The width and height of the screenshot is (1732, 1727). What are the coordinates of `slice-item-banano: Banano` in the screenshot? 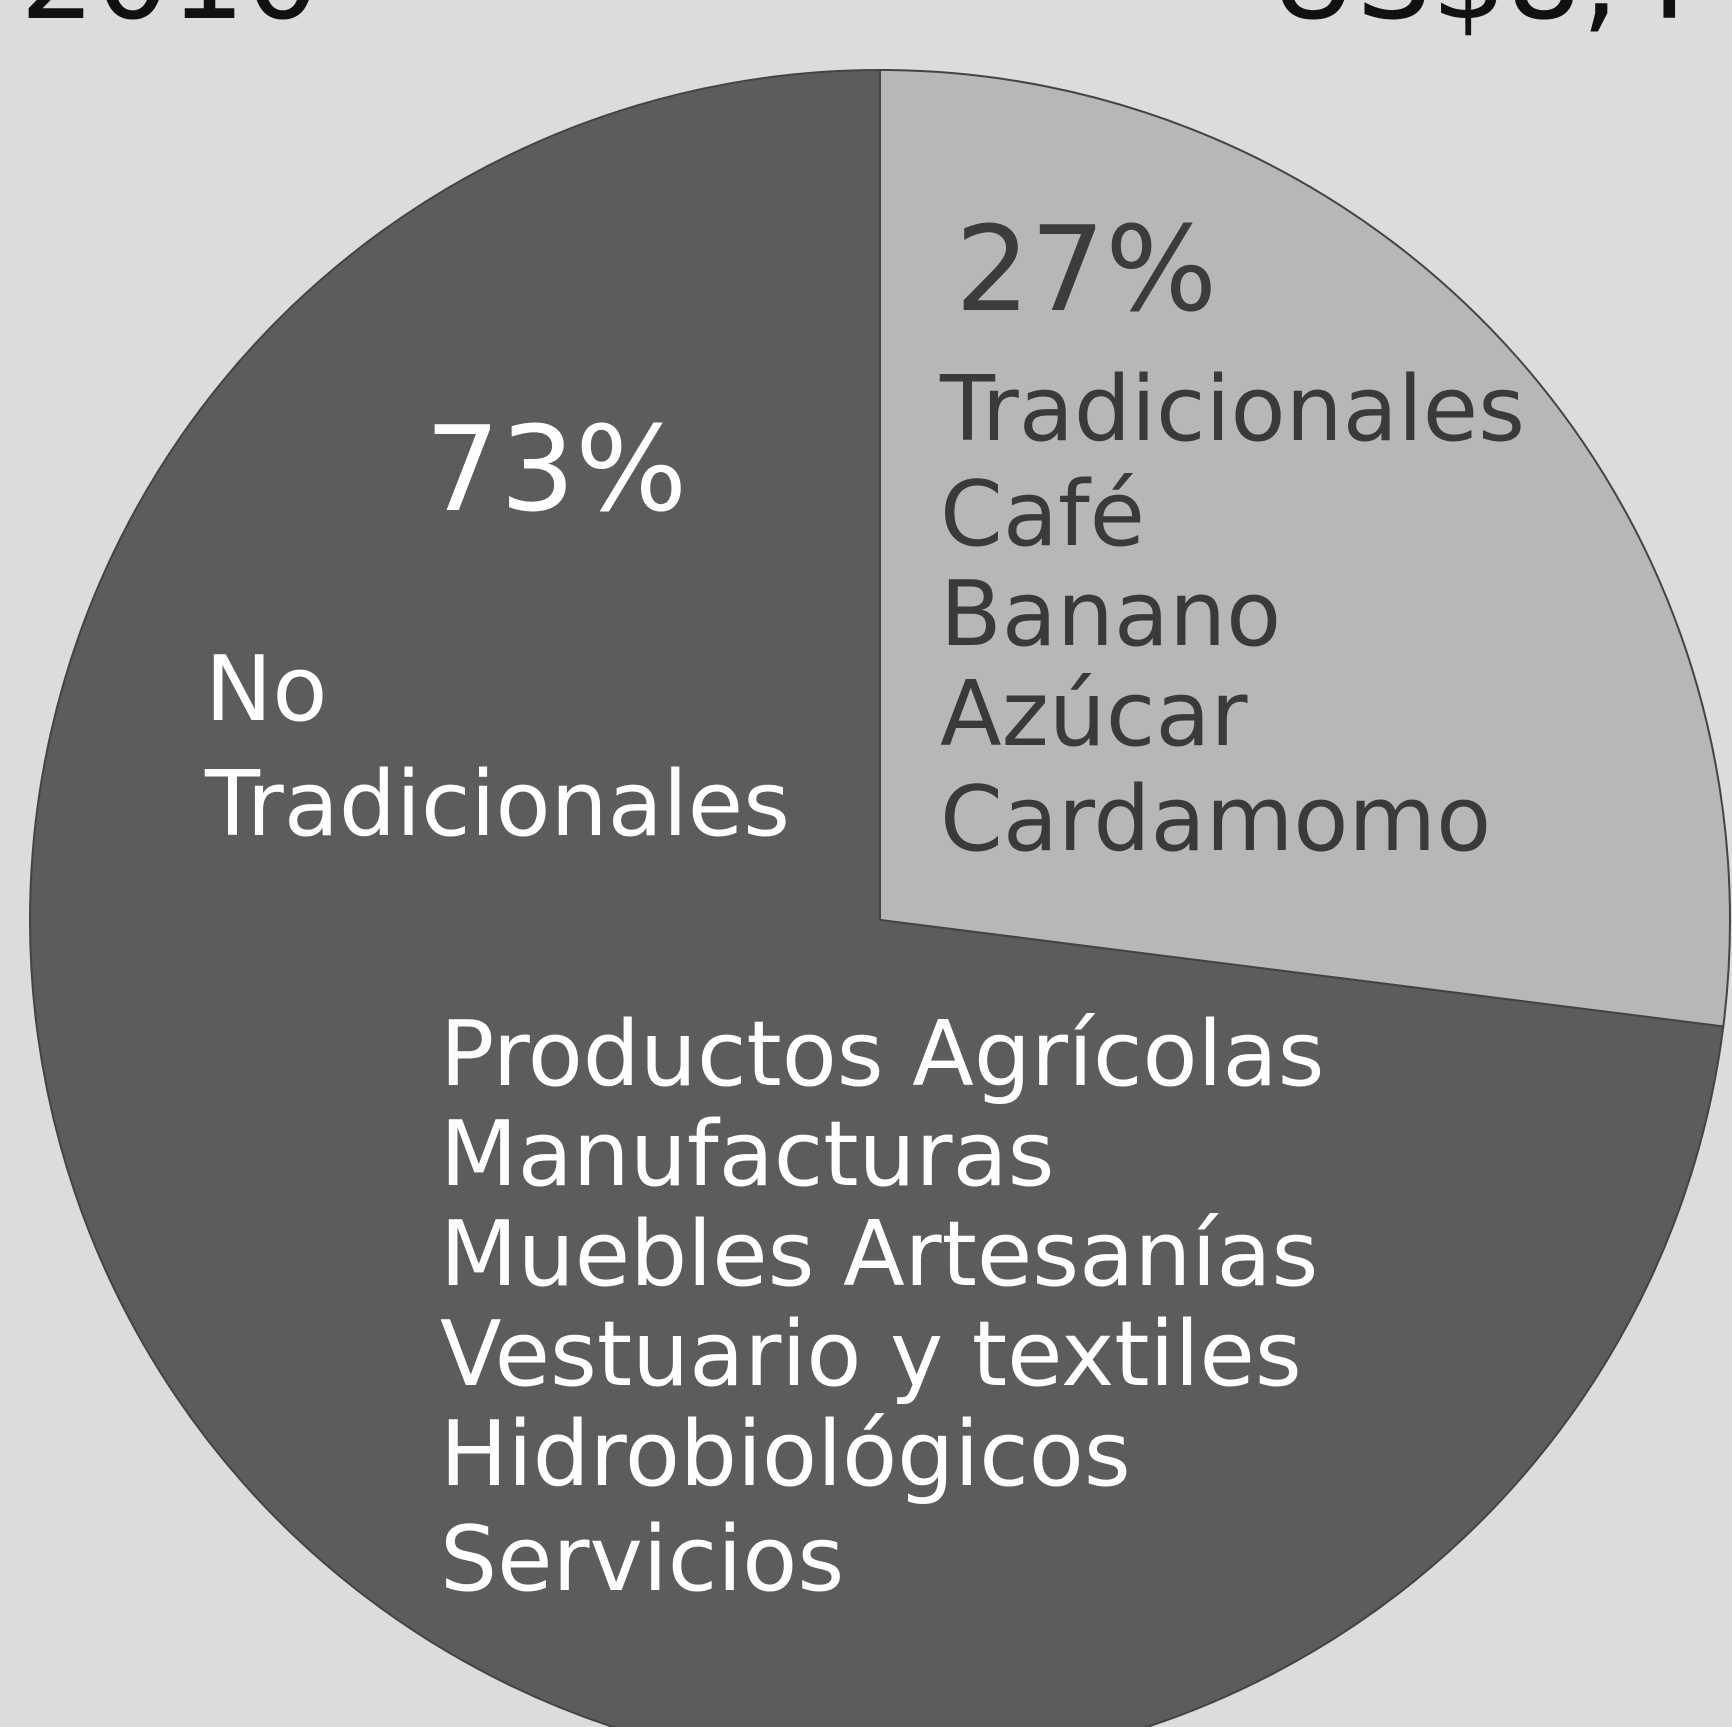 It's located at (1110, 614).